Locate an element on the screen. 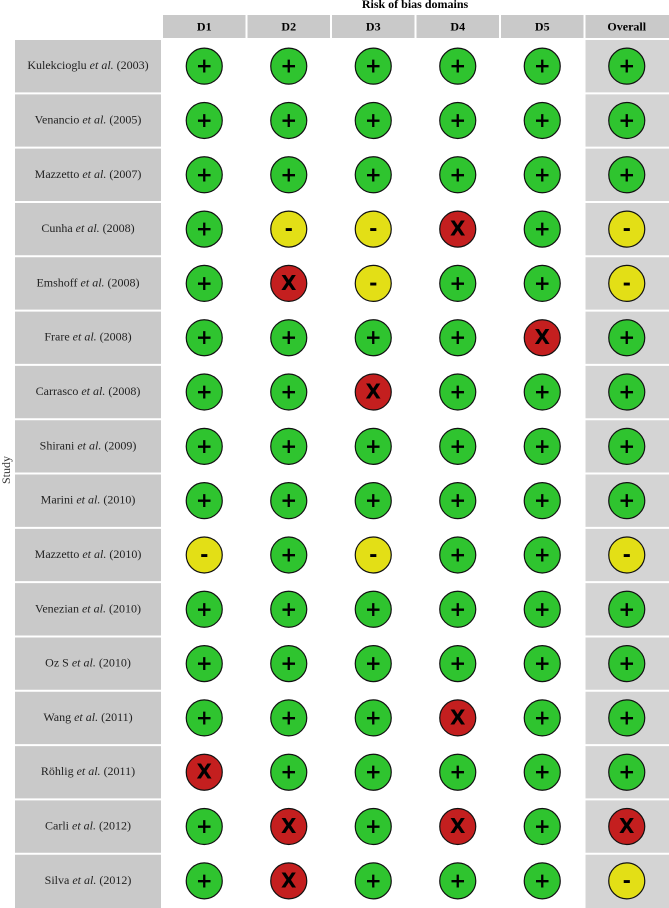 This screenshot has height=908, width=669. study-author: Shirani is located at coordinates (57, 445).